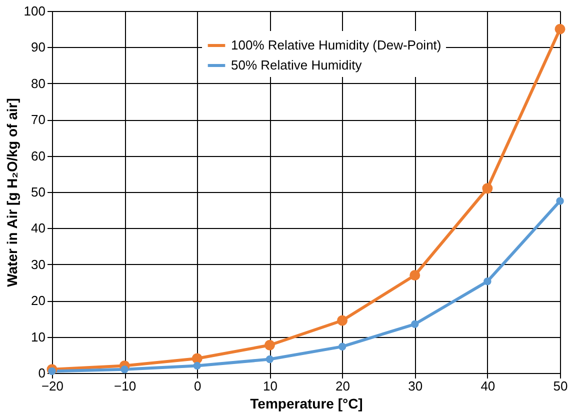 The width and height of the screenshot is (573, 416). I want to click on x-tick-label: −20, so click(52, 386).